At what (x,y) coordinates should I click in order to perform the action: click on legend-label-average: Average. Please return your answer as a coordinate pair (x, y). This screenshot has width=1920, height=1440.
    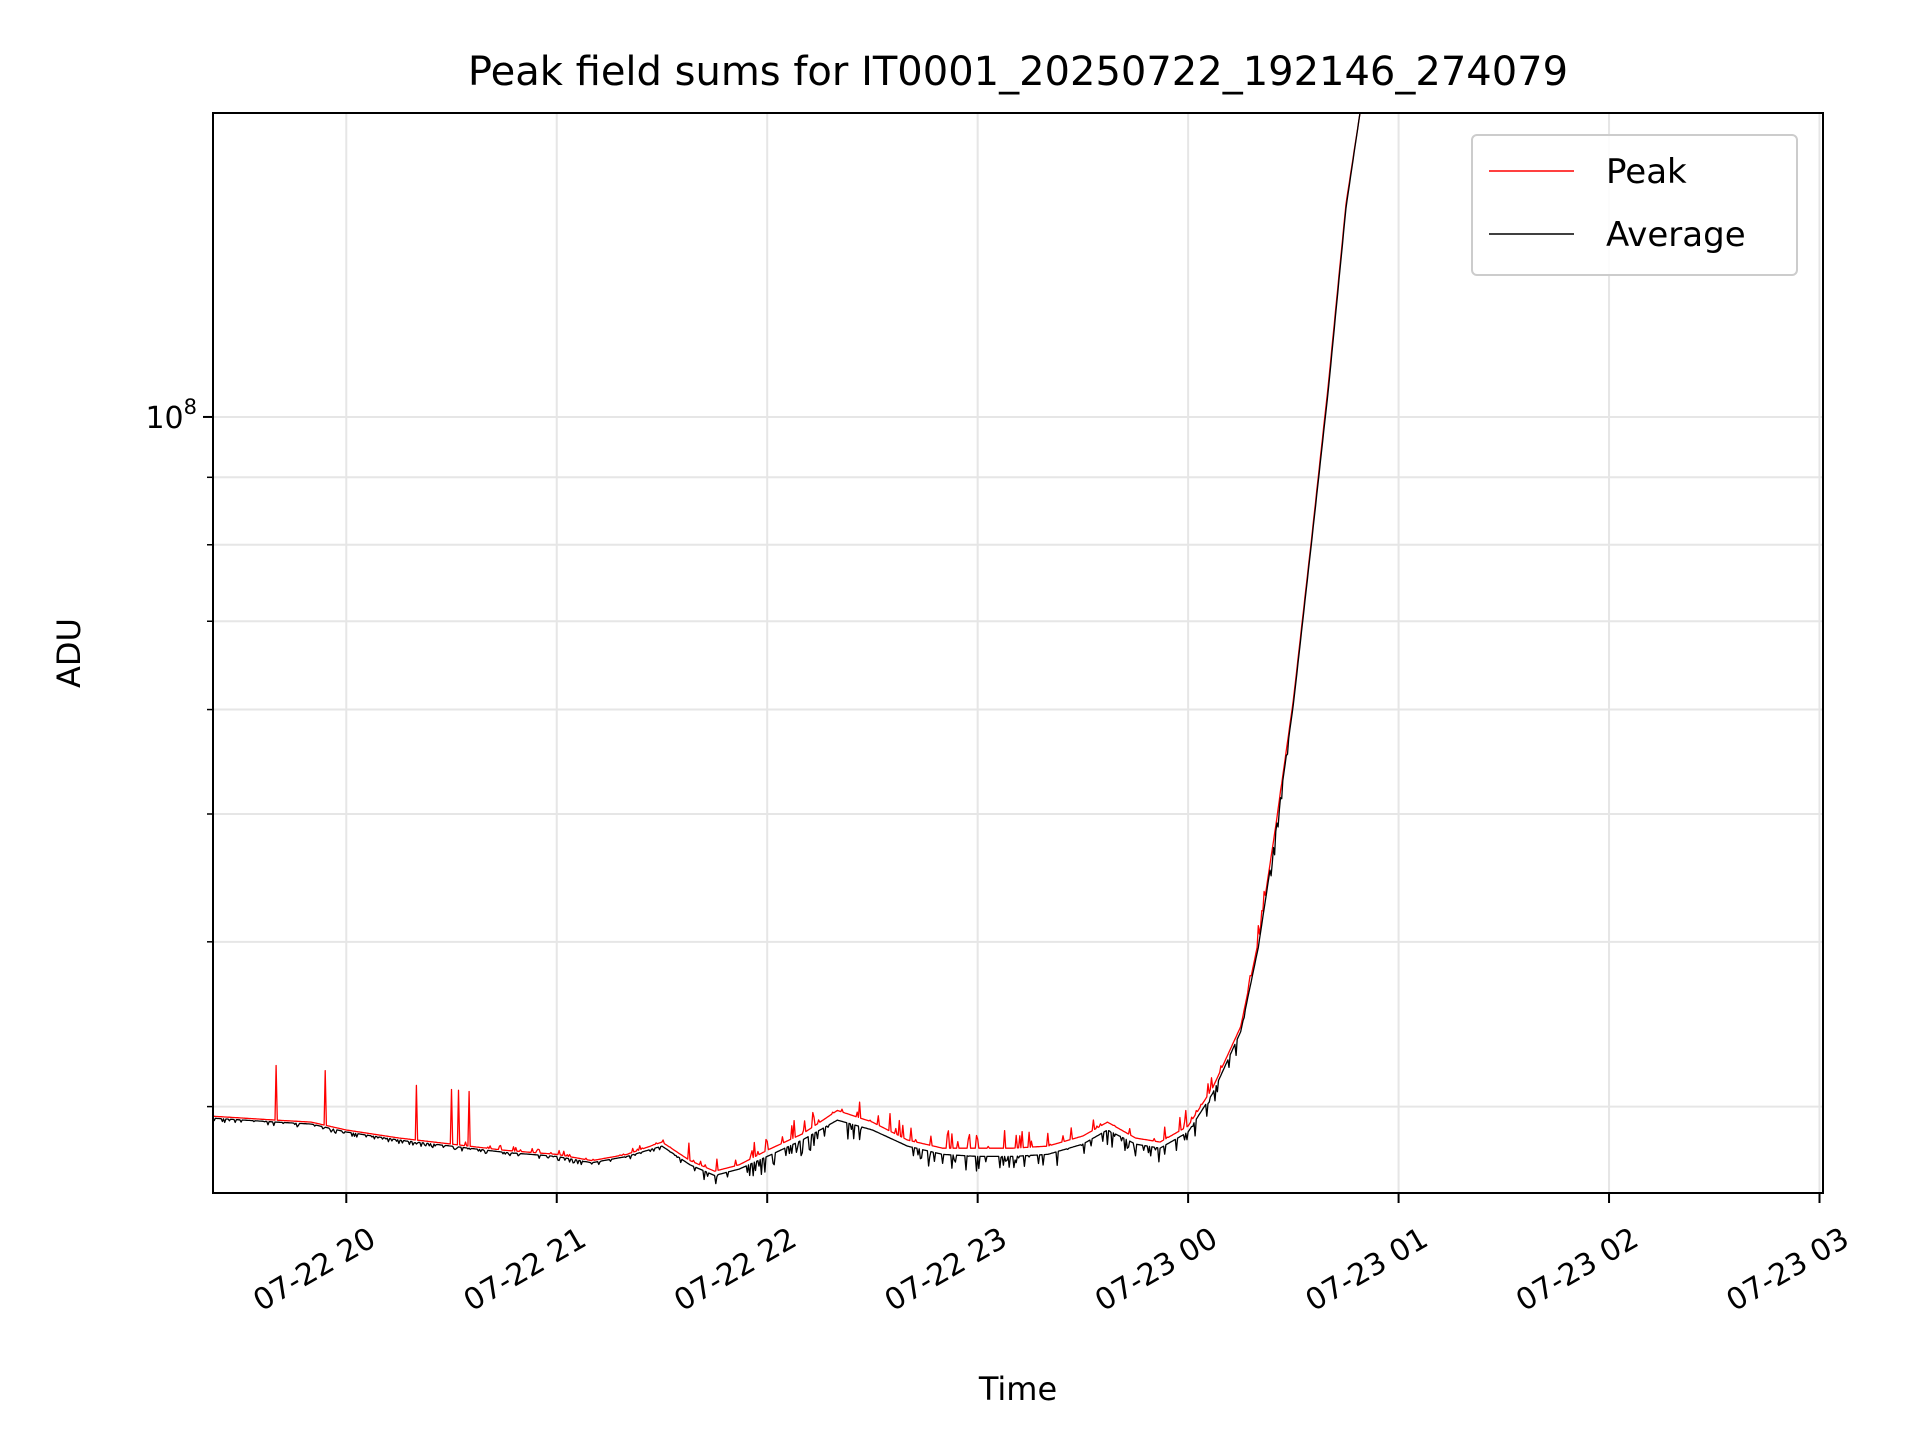
    Looking at the image, I should click on (1676, 235).